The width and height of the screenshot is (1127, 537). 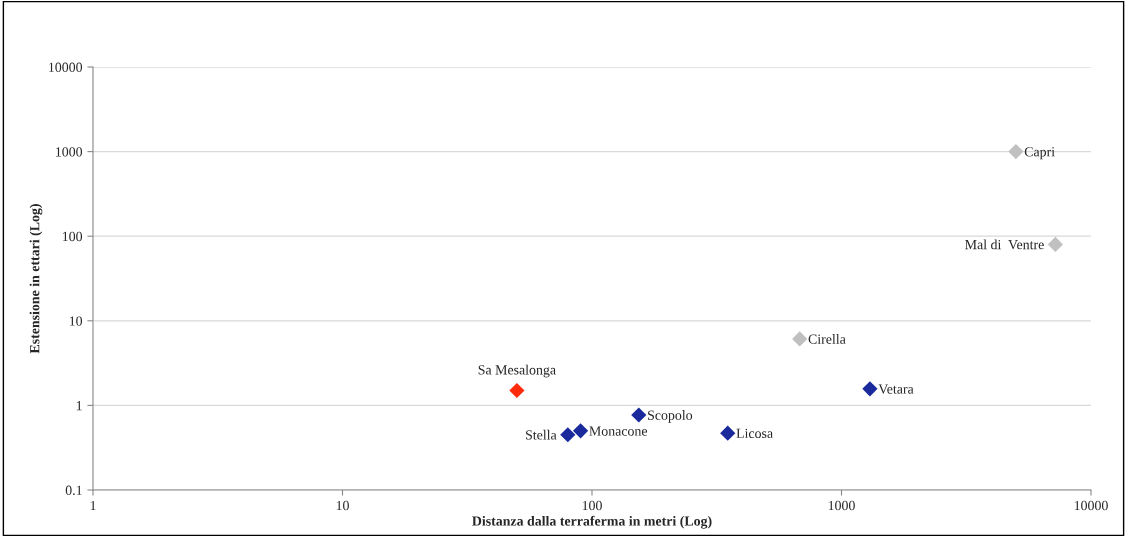 What do you see at coordinates (827, 339) in the screenshot?
I see `series-label: Cirella` at bounding box center [827, 339].